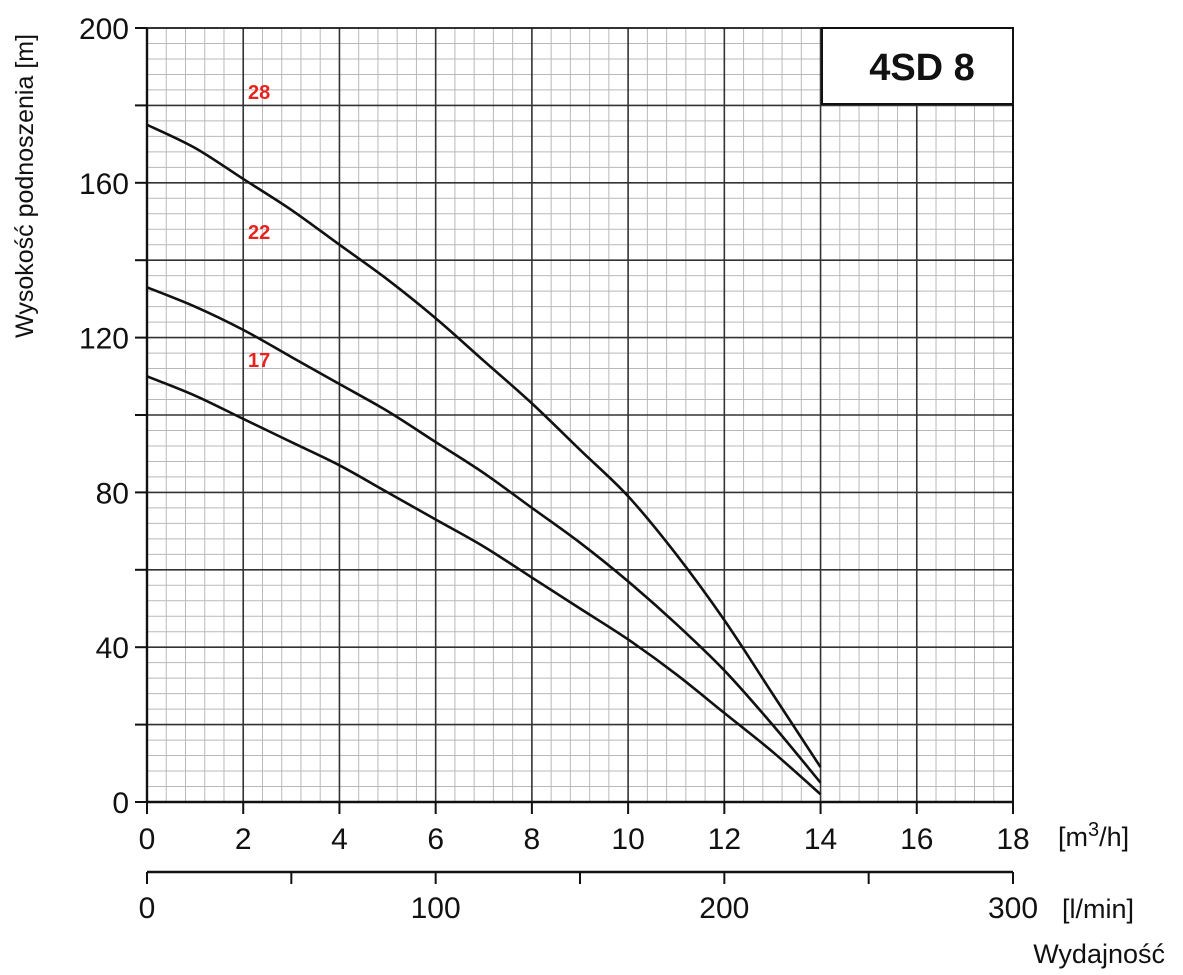 Image resolution: width=1183 pixels, height=975 pixels. Describe the element at coordinates (1093, 830) in the screenshot. I see `x-unit-primary-superscript: 3` at that location.